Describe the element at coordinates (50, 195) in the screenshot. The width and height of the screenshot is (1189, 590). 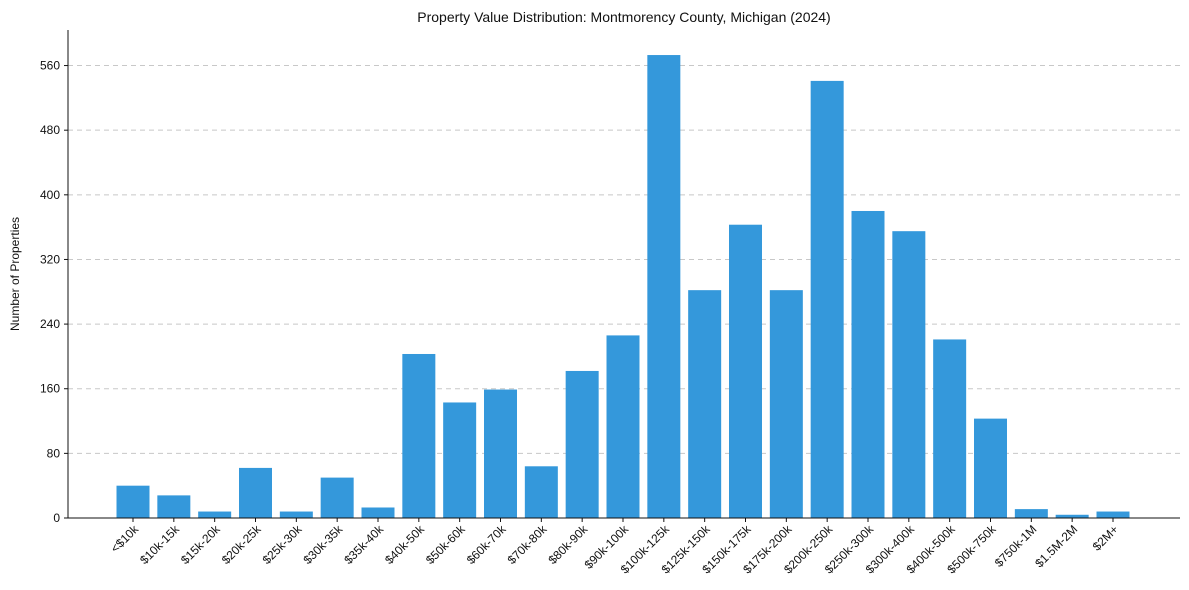
I see `y-tick-label: 400` at that location.